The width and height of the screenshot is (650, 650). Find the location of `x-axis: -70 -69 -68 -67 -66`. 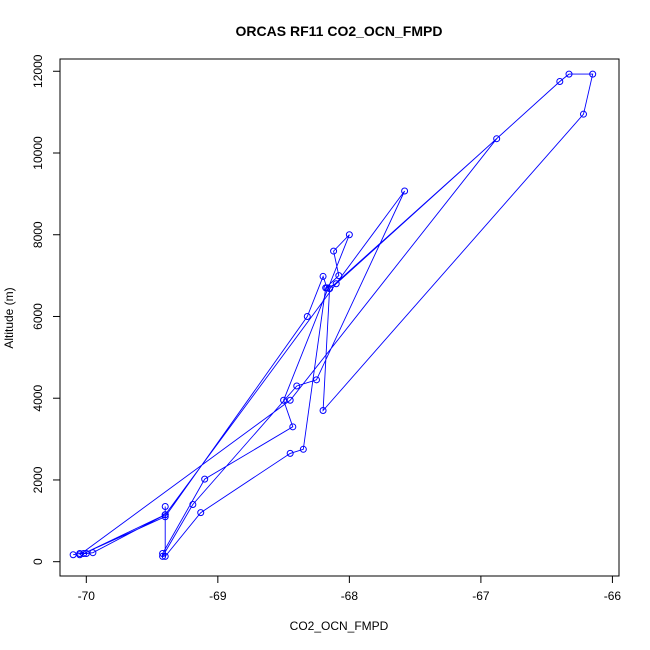

x-axis: -70 -69 -68 -67 -66 is located at coordinates (350, 589).